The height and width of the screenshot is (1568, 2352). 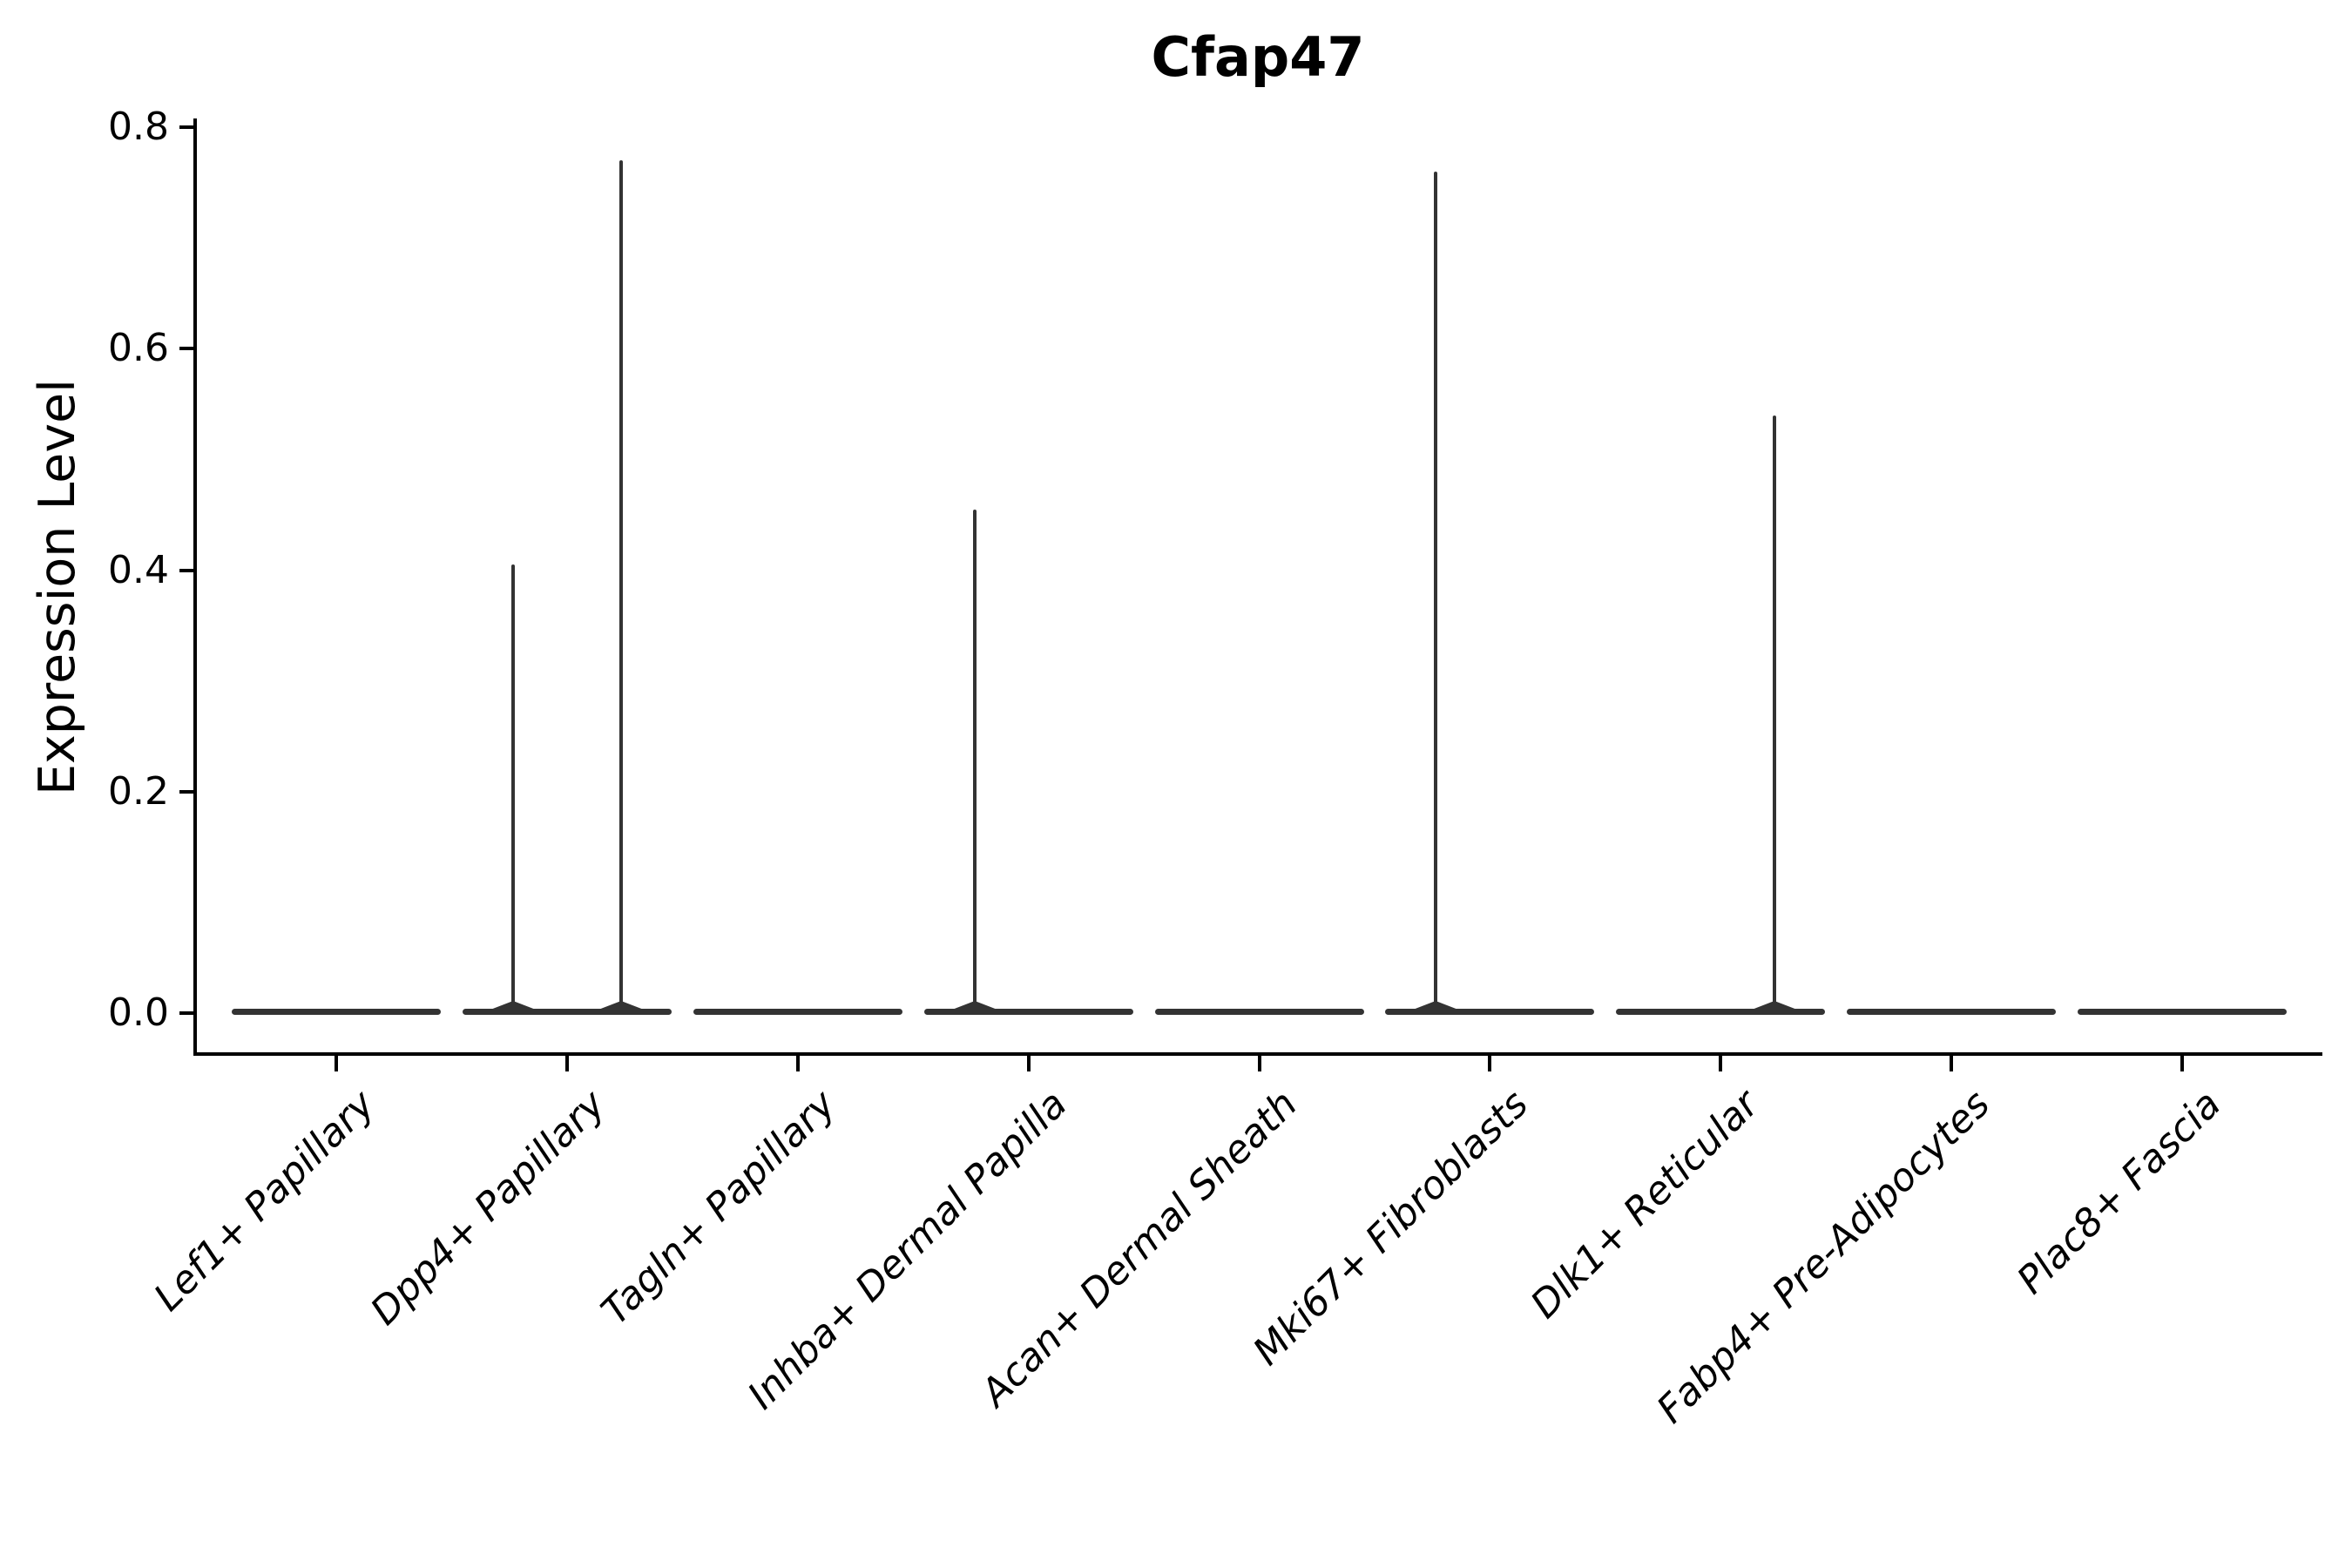 I want to click on x-tick-label: Dlk1+ Reticular, so click(x=1645, y=1205).